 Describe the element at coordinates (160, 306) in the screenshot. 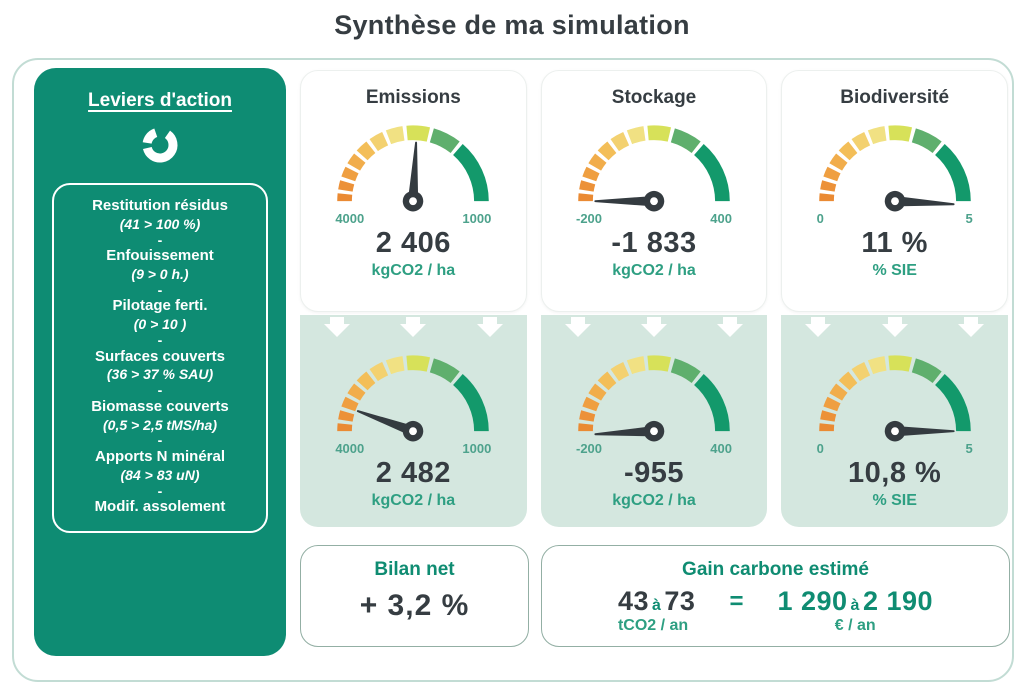

I see `lever-name: Pilotage ferti.` at that location.